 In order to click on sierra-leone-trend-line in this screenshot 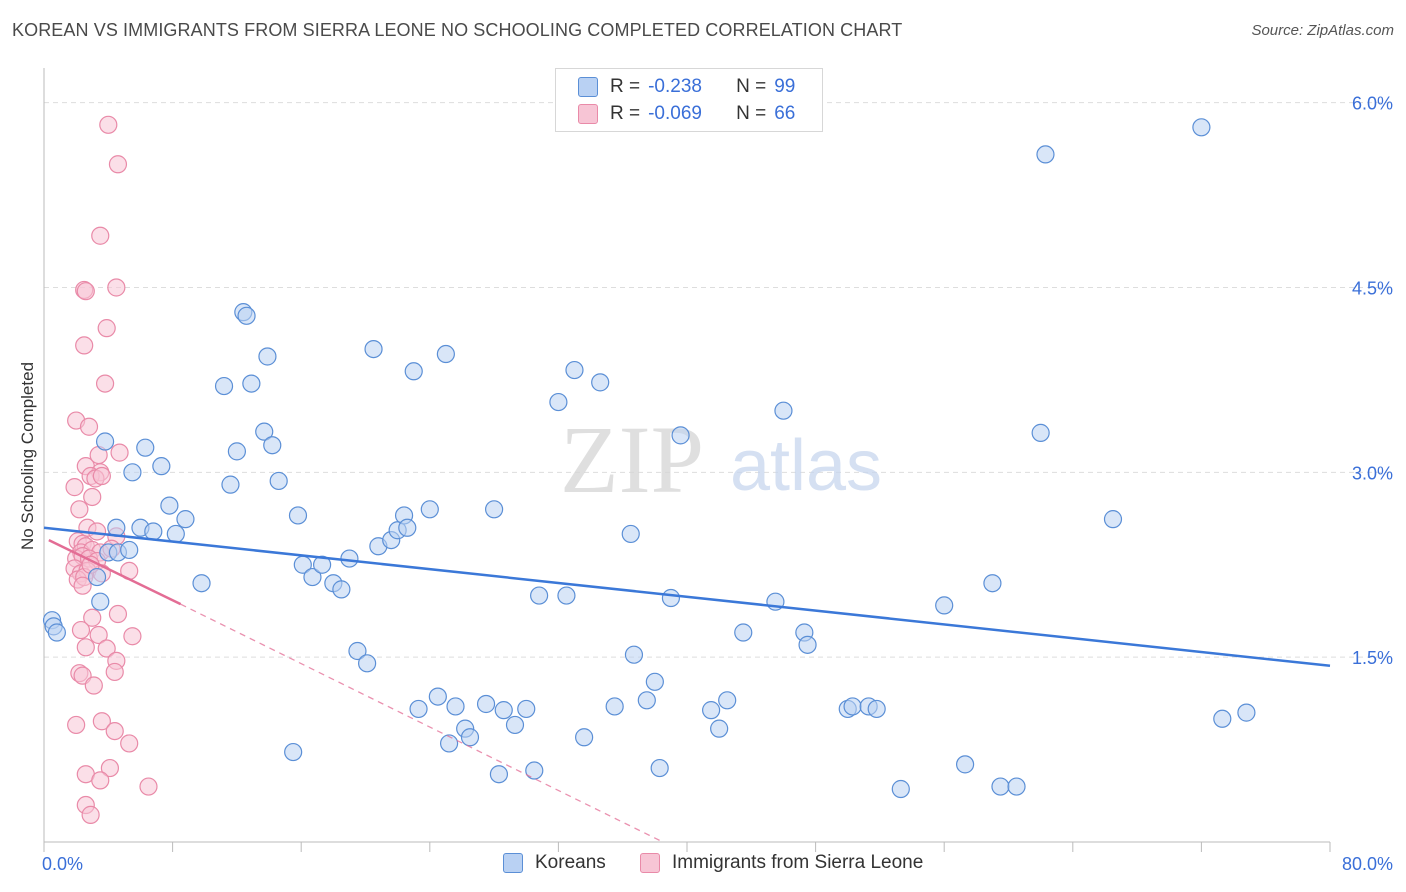, I will do `click(115, 572)`.